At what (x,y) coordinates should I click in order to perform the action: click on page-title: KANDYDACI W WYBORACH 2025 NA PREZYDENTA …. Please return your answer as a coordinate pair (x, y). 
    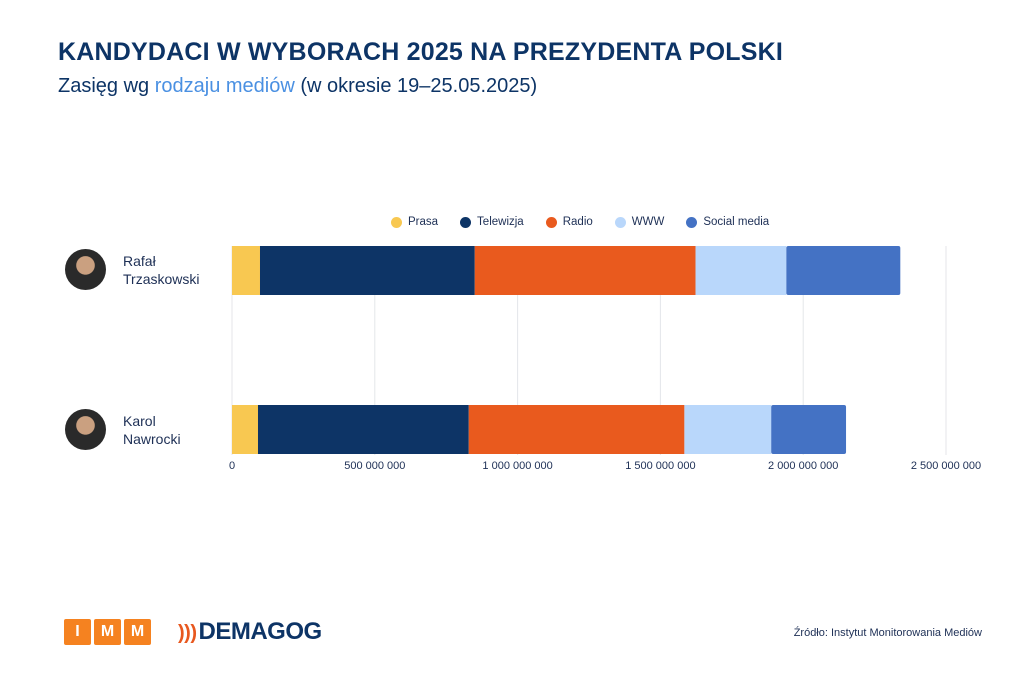
    Looking at the image, I should click on (420, 52).